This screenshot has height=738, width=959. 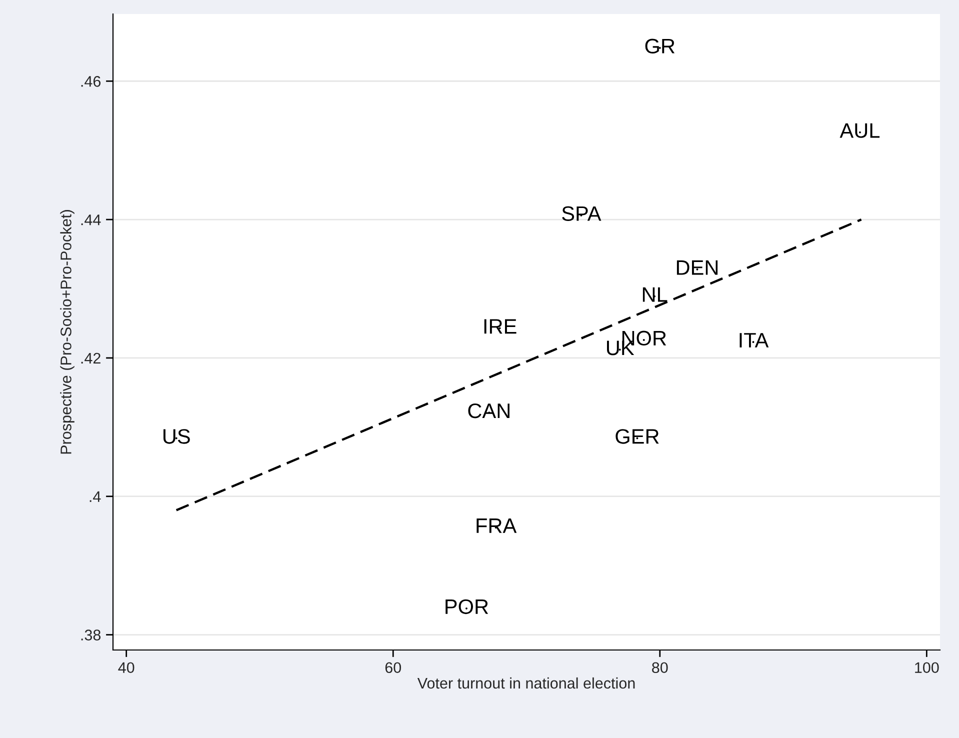 What do you see at coordinates (582, 213) in the screenshot?
I see `data-label: SPA` at bounding box center [582, 213].